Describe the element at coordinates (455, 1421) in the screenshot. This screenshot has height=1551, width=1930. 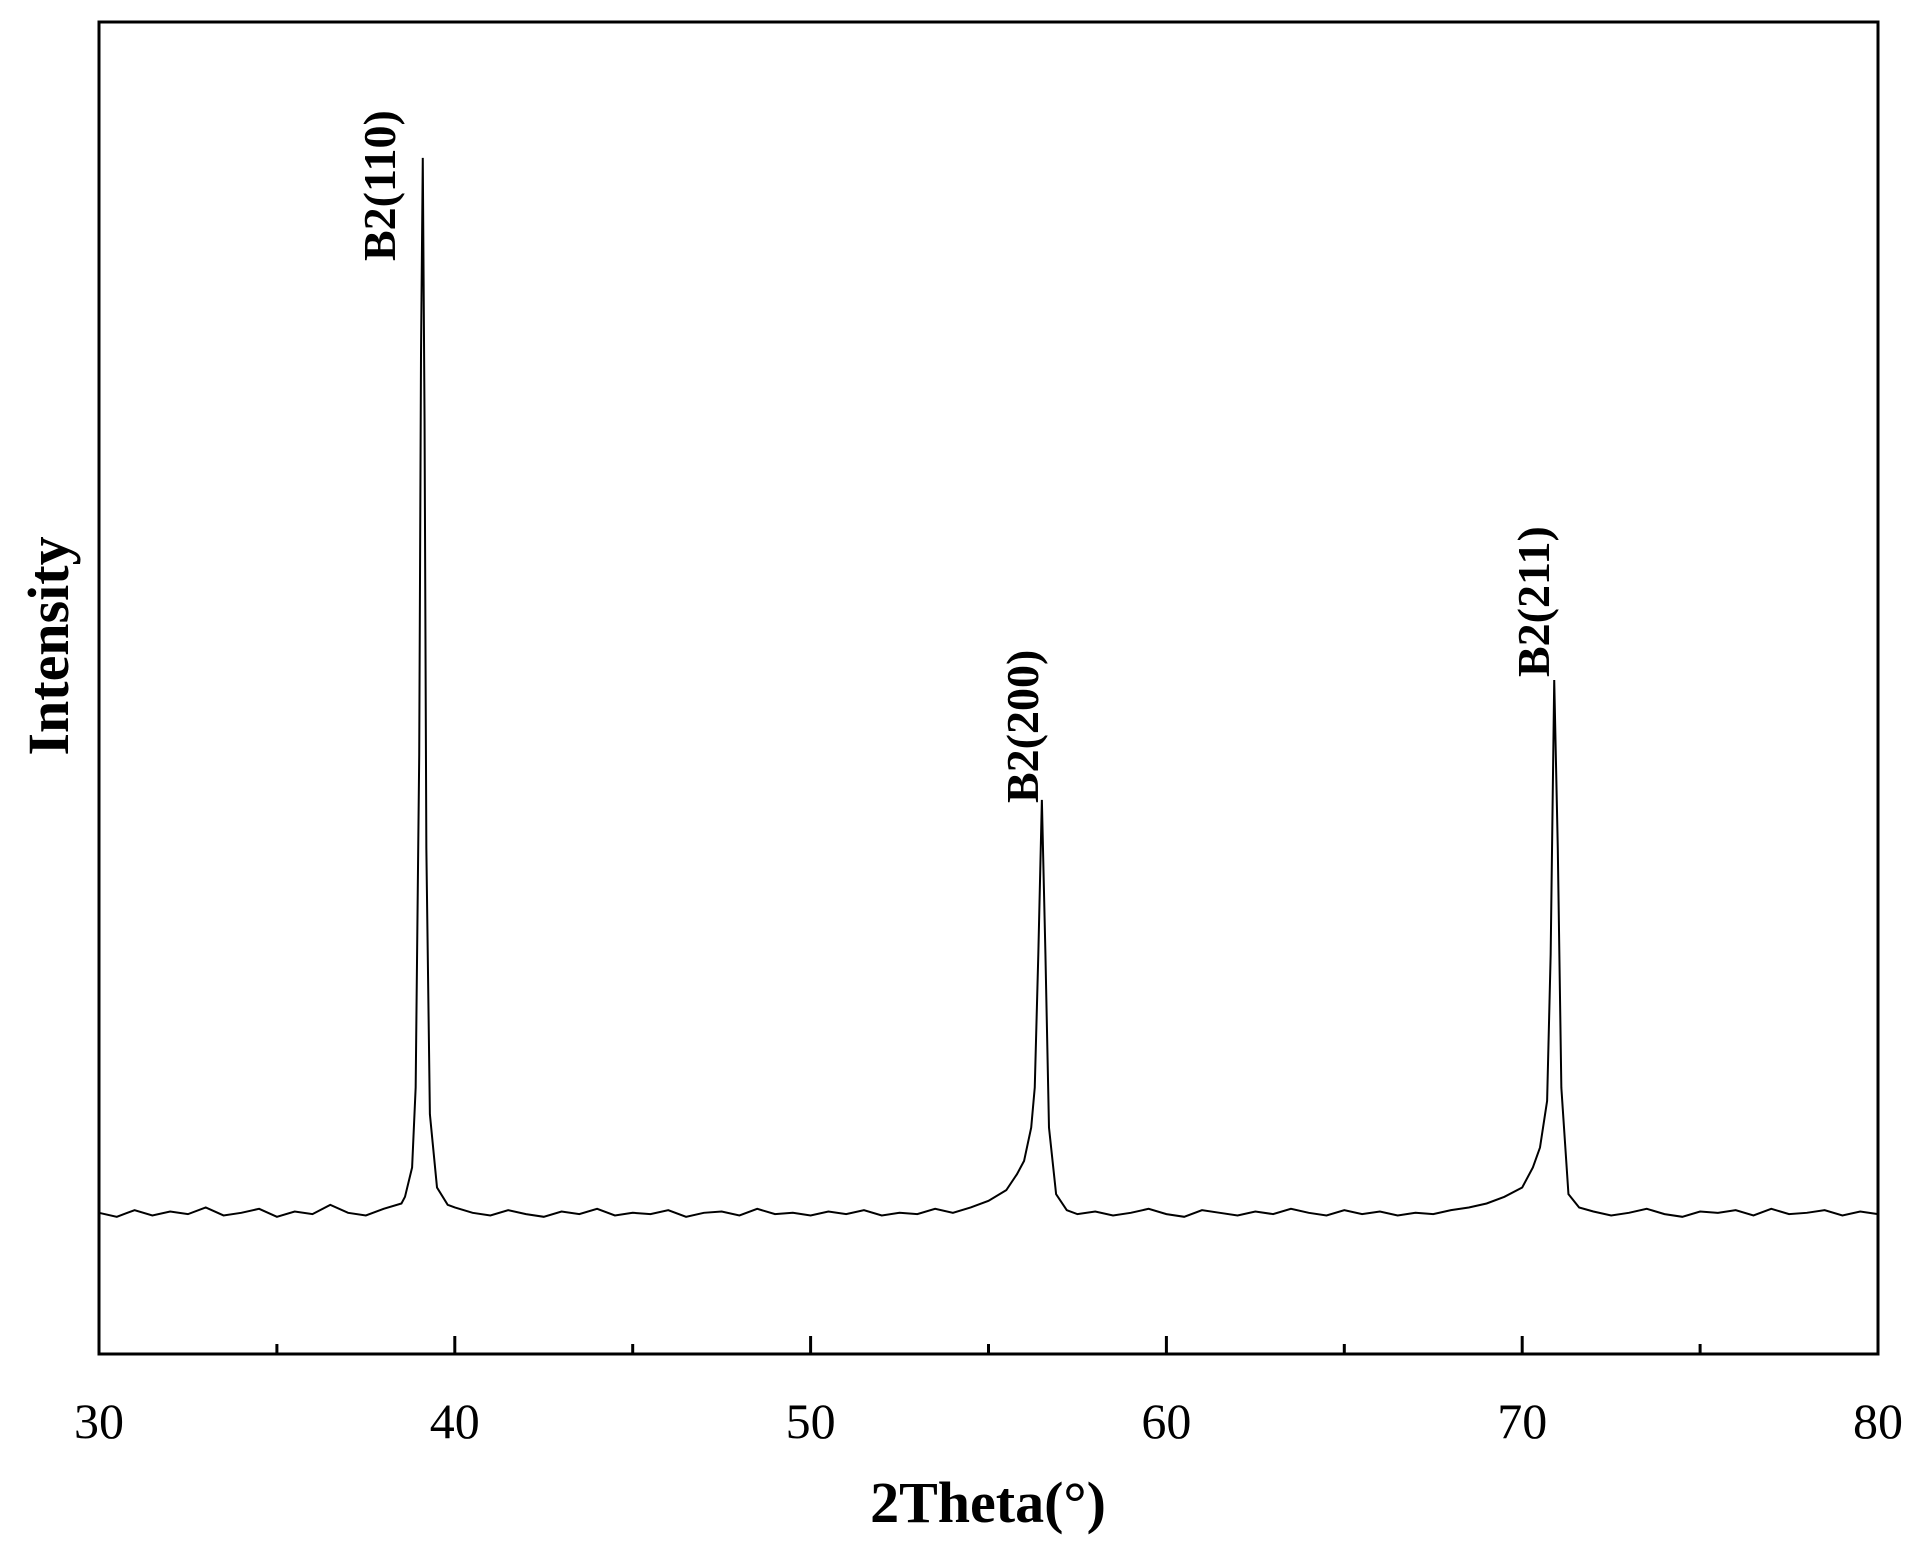
I see `x-tick-label: 40` at that location.